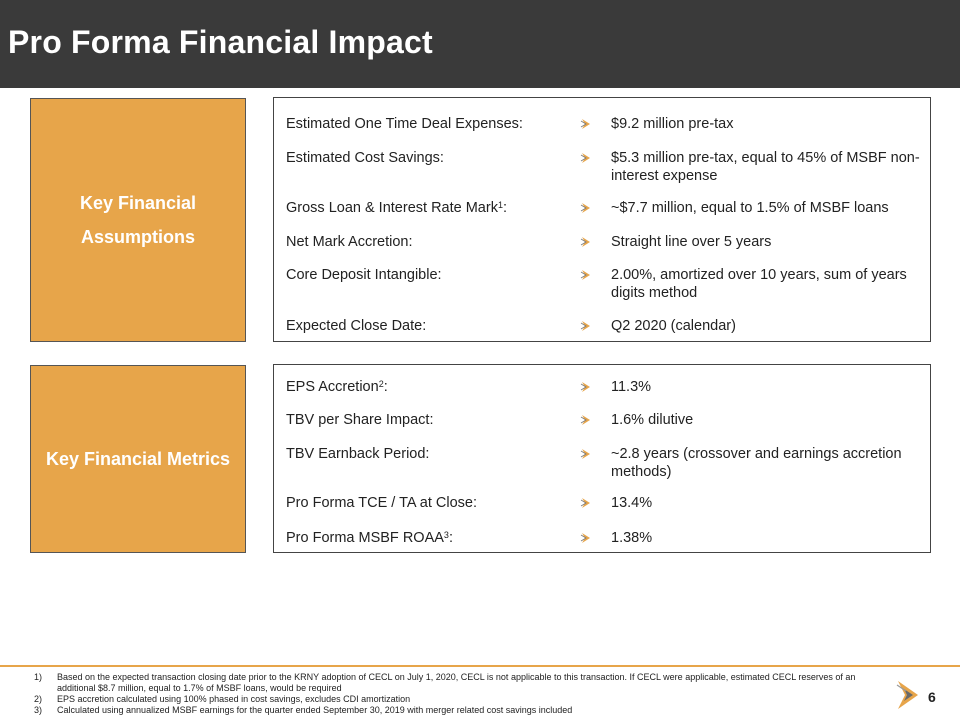 This screenshot has width=960, height=720. Describe the element at coordinates (396, 208) in the screenshot. I see `assumption-label: Gross Loan & Interest Rate Mark1:` at that location.